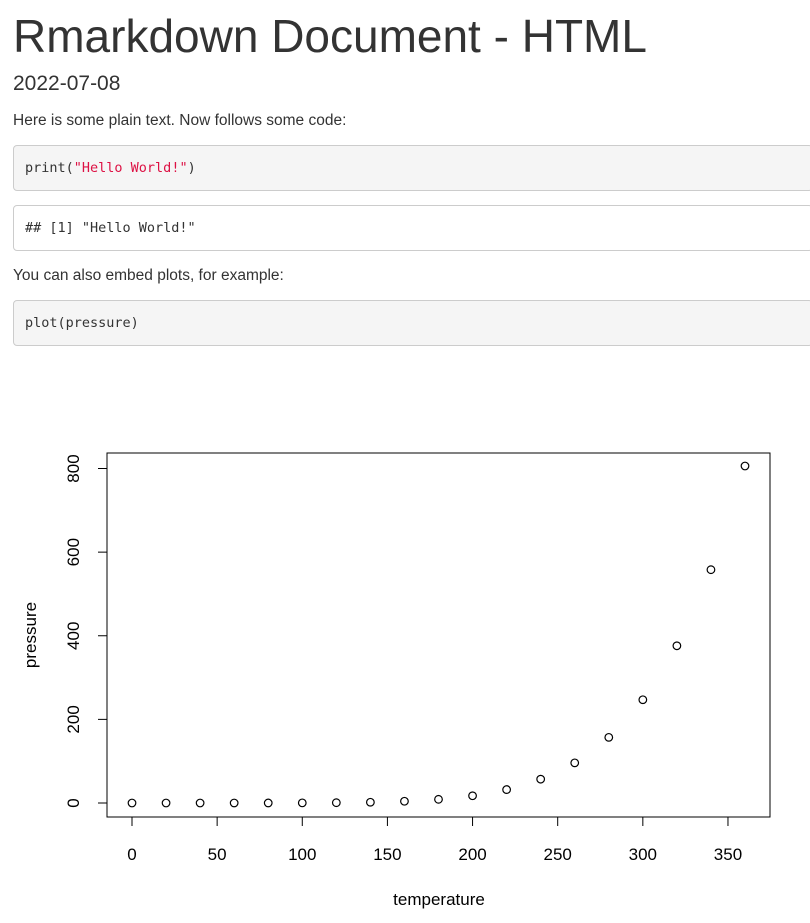 This screenshot has height=923, width=810. Describe the element at coordinates (434, 840) in the screenshot. I see `x-axis: 0 50 100 150 200 250 300 350` at that location.